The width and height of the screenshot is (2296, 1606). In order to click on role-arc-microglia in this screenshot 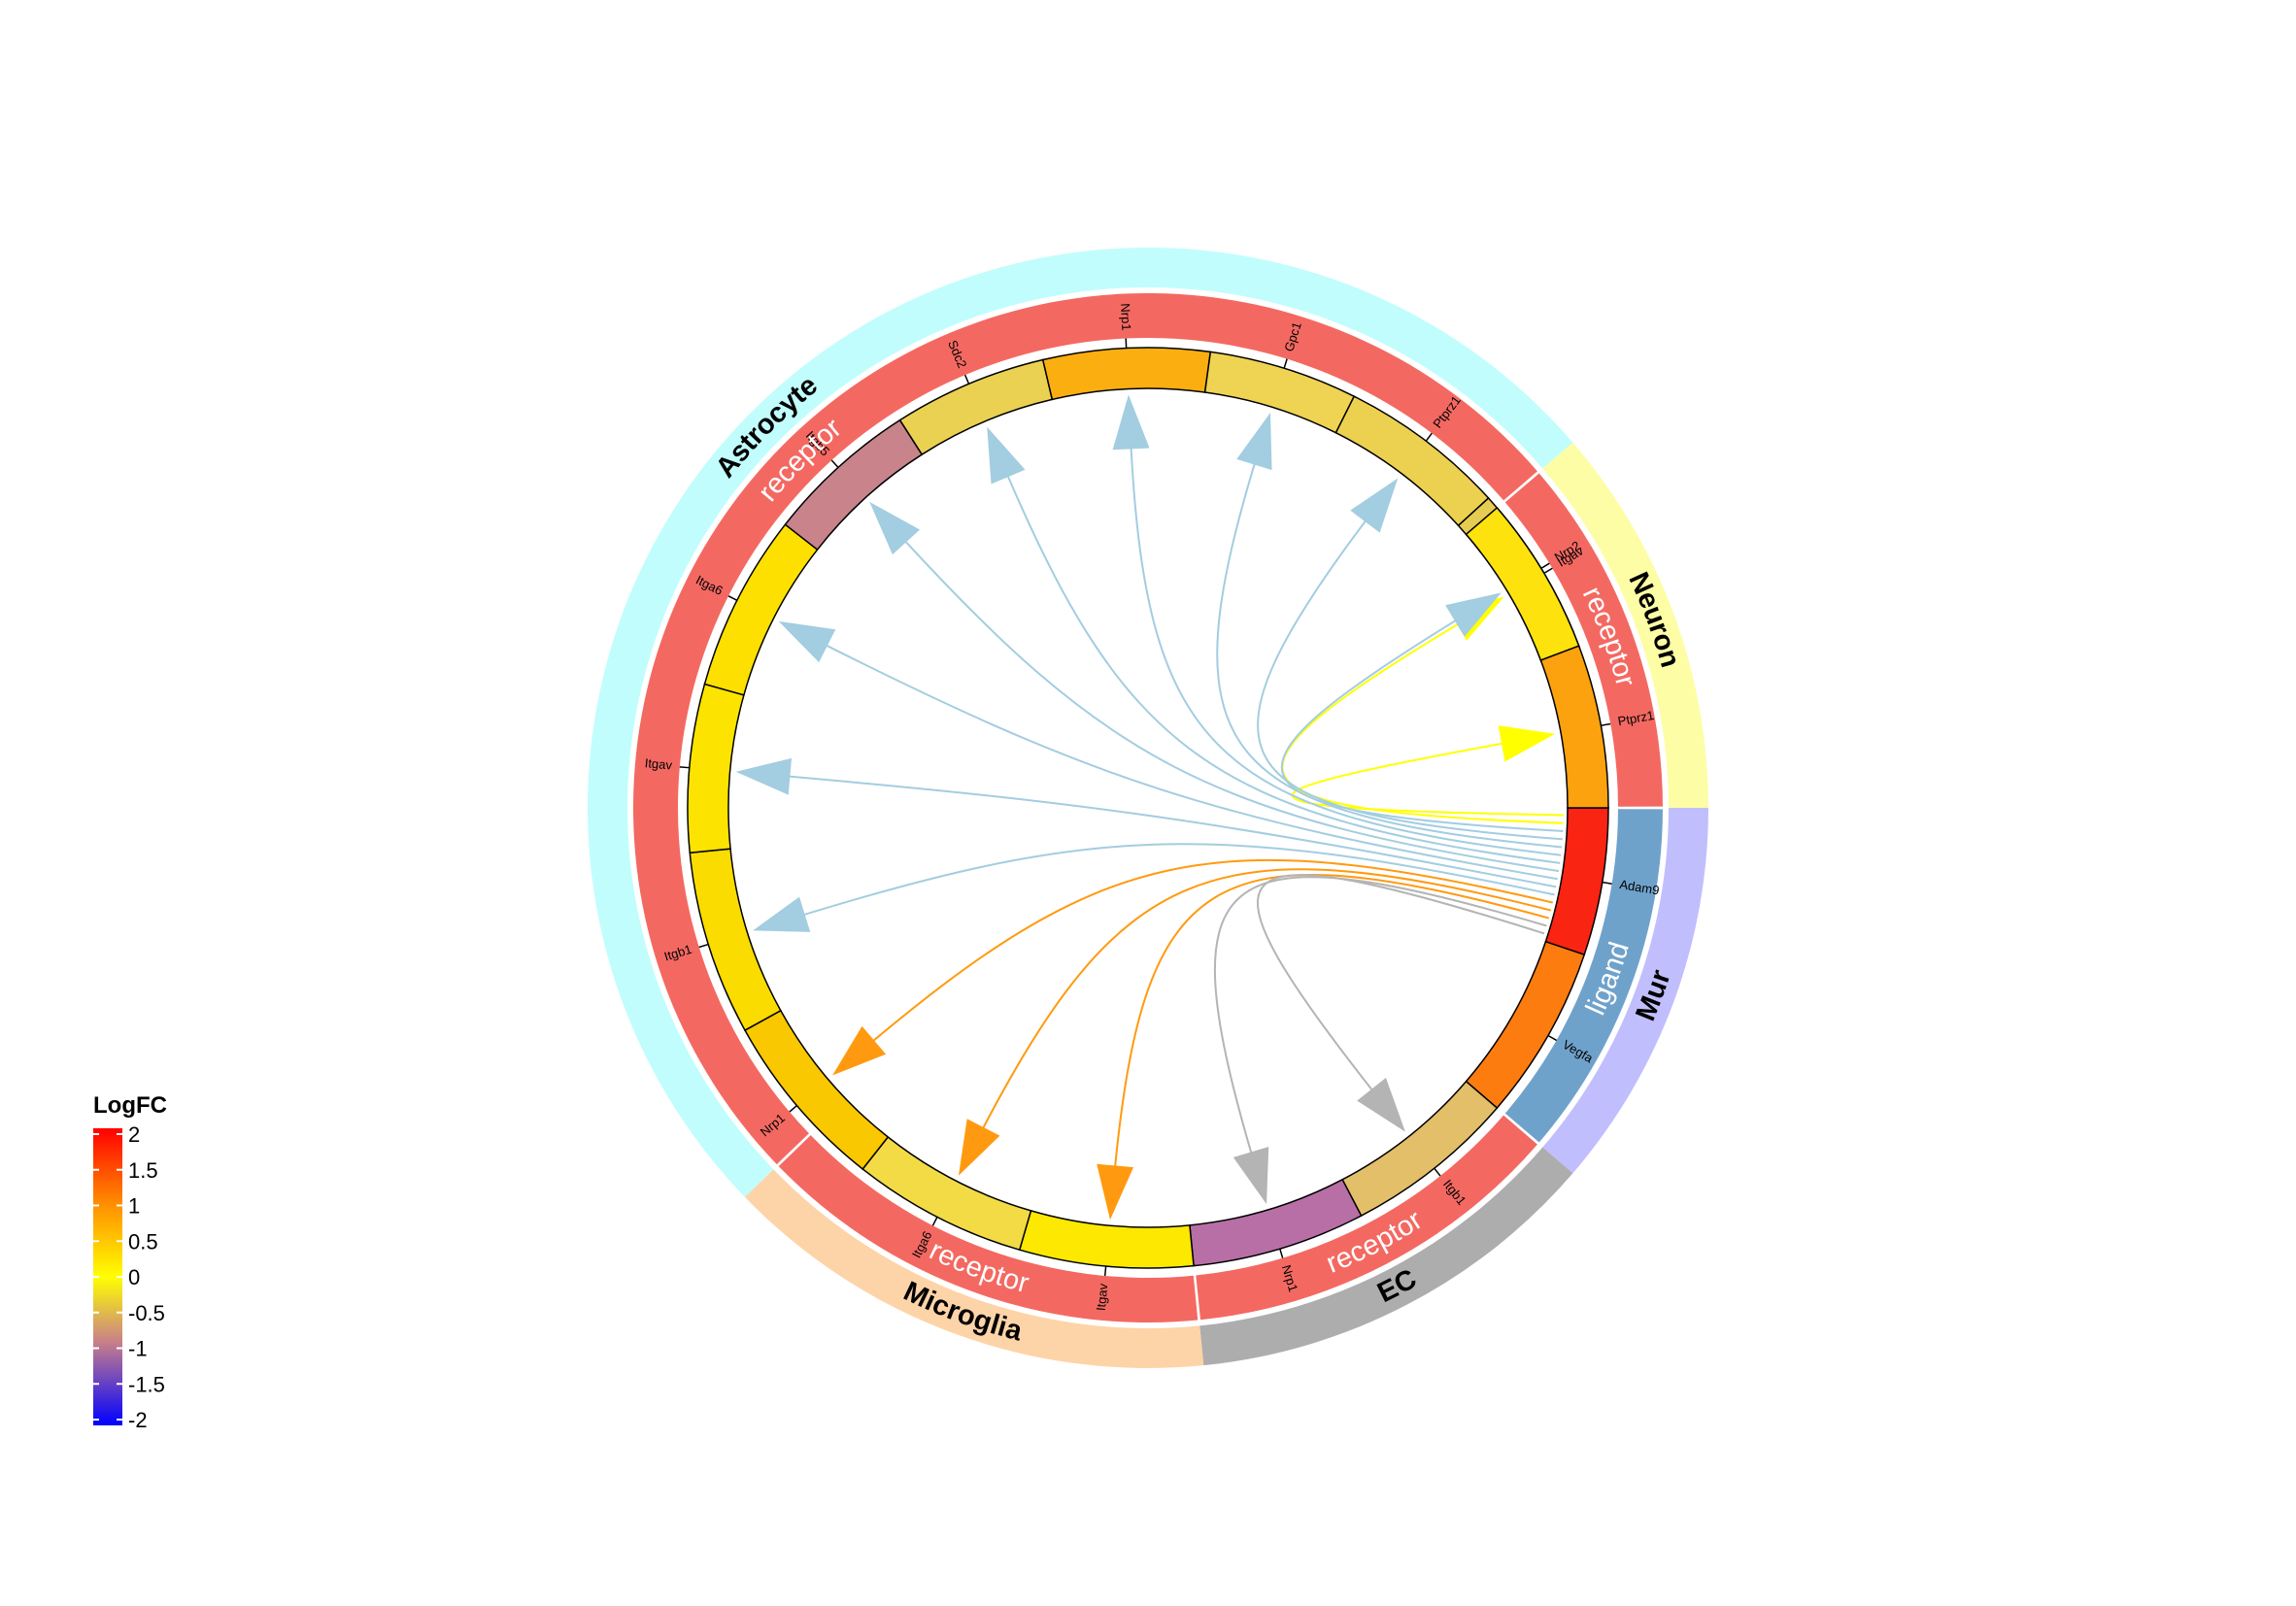, I will do `click(988, 1229)`.